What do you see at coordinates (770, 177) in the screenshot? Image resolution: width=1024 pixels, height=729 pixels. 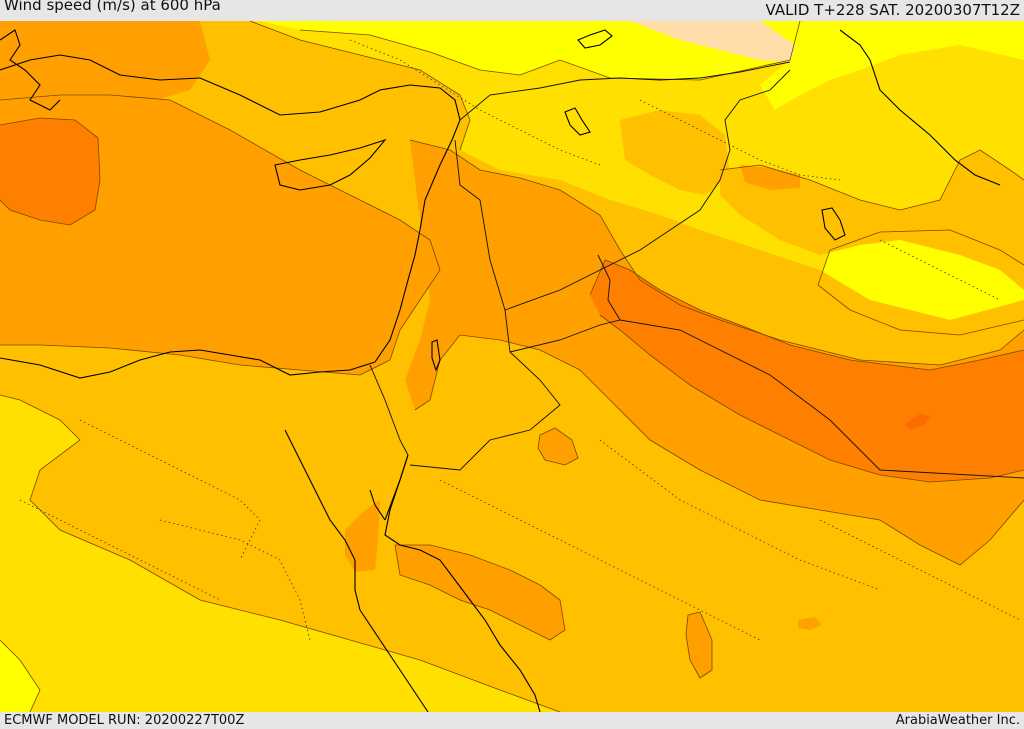 I see `band-orange-east-blob` at bounding box center [770, 177].